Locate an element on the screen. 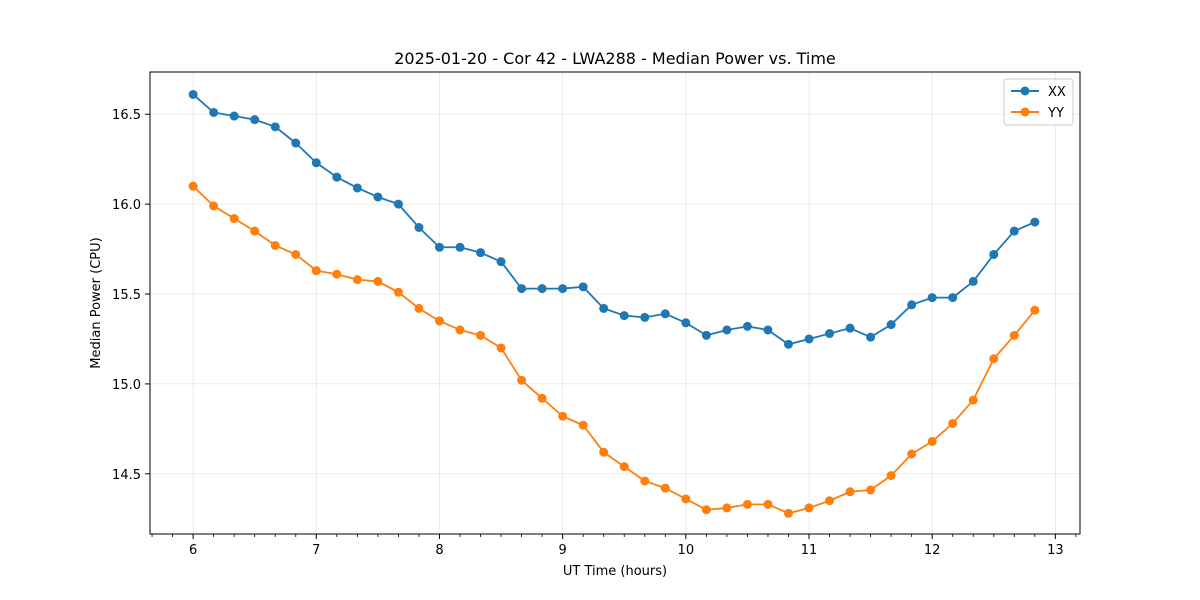 Image resolution: width=1200 pixels, height=600 pixels. y-tick-label: 15.0 is located at coordinates (126, 385).